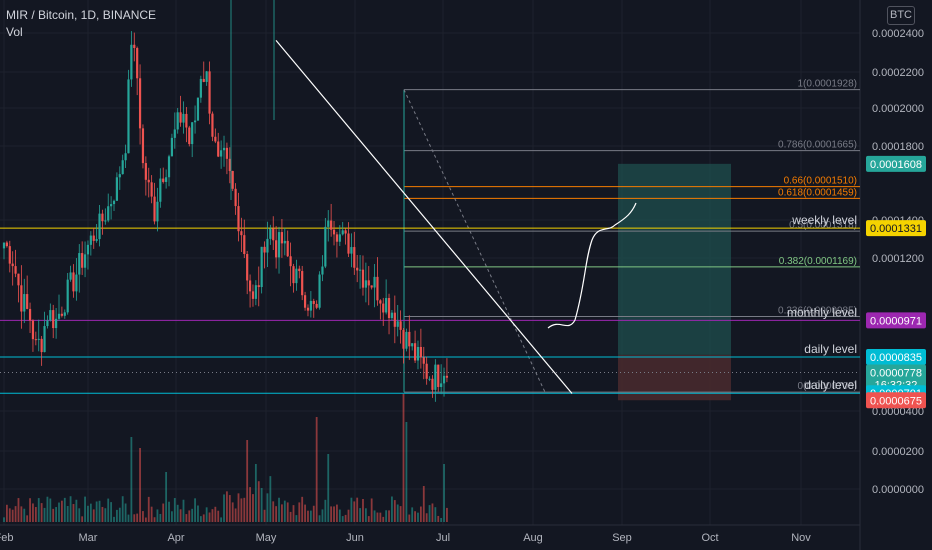 The image size is (932, 550). Describe the element at coordinates (817, 145) in the screenshot. I see `fib-level-label: 0.786(0.0001665)` at that location.